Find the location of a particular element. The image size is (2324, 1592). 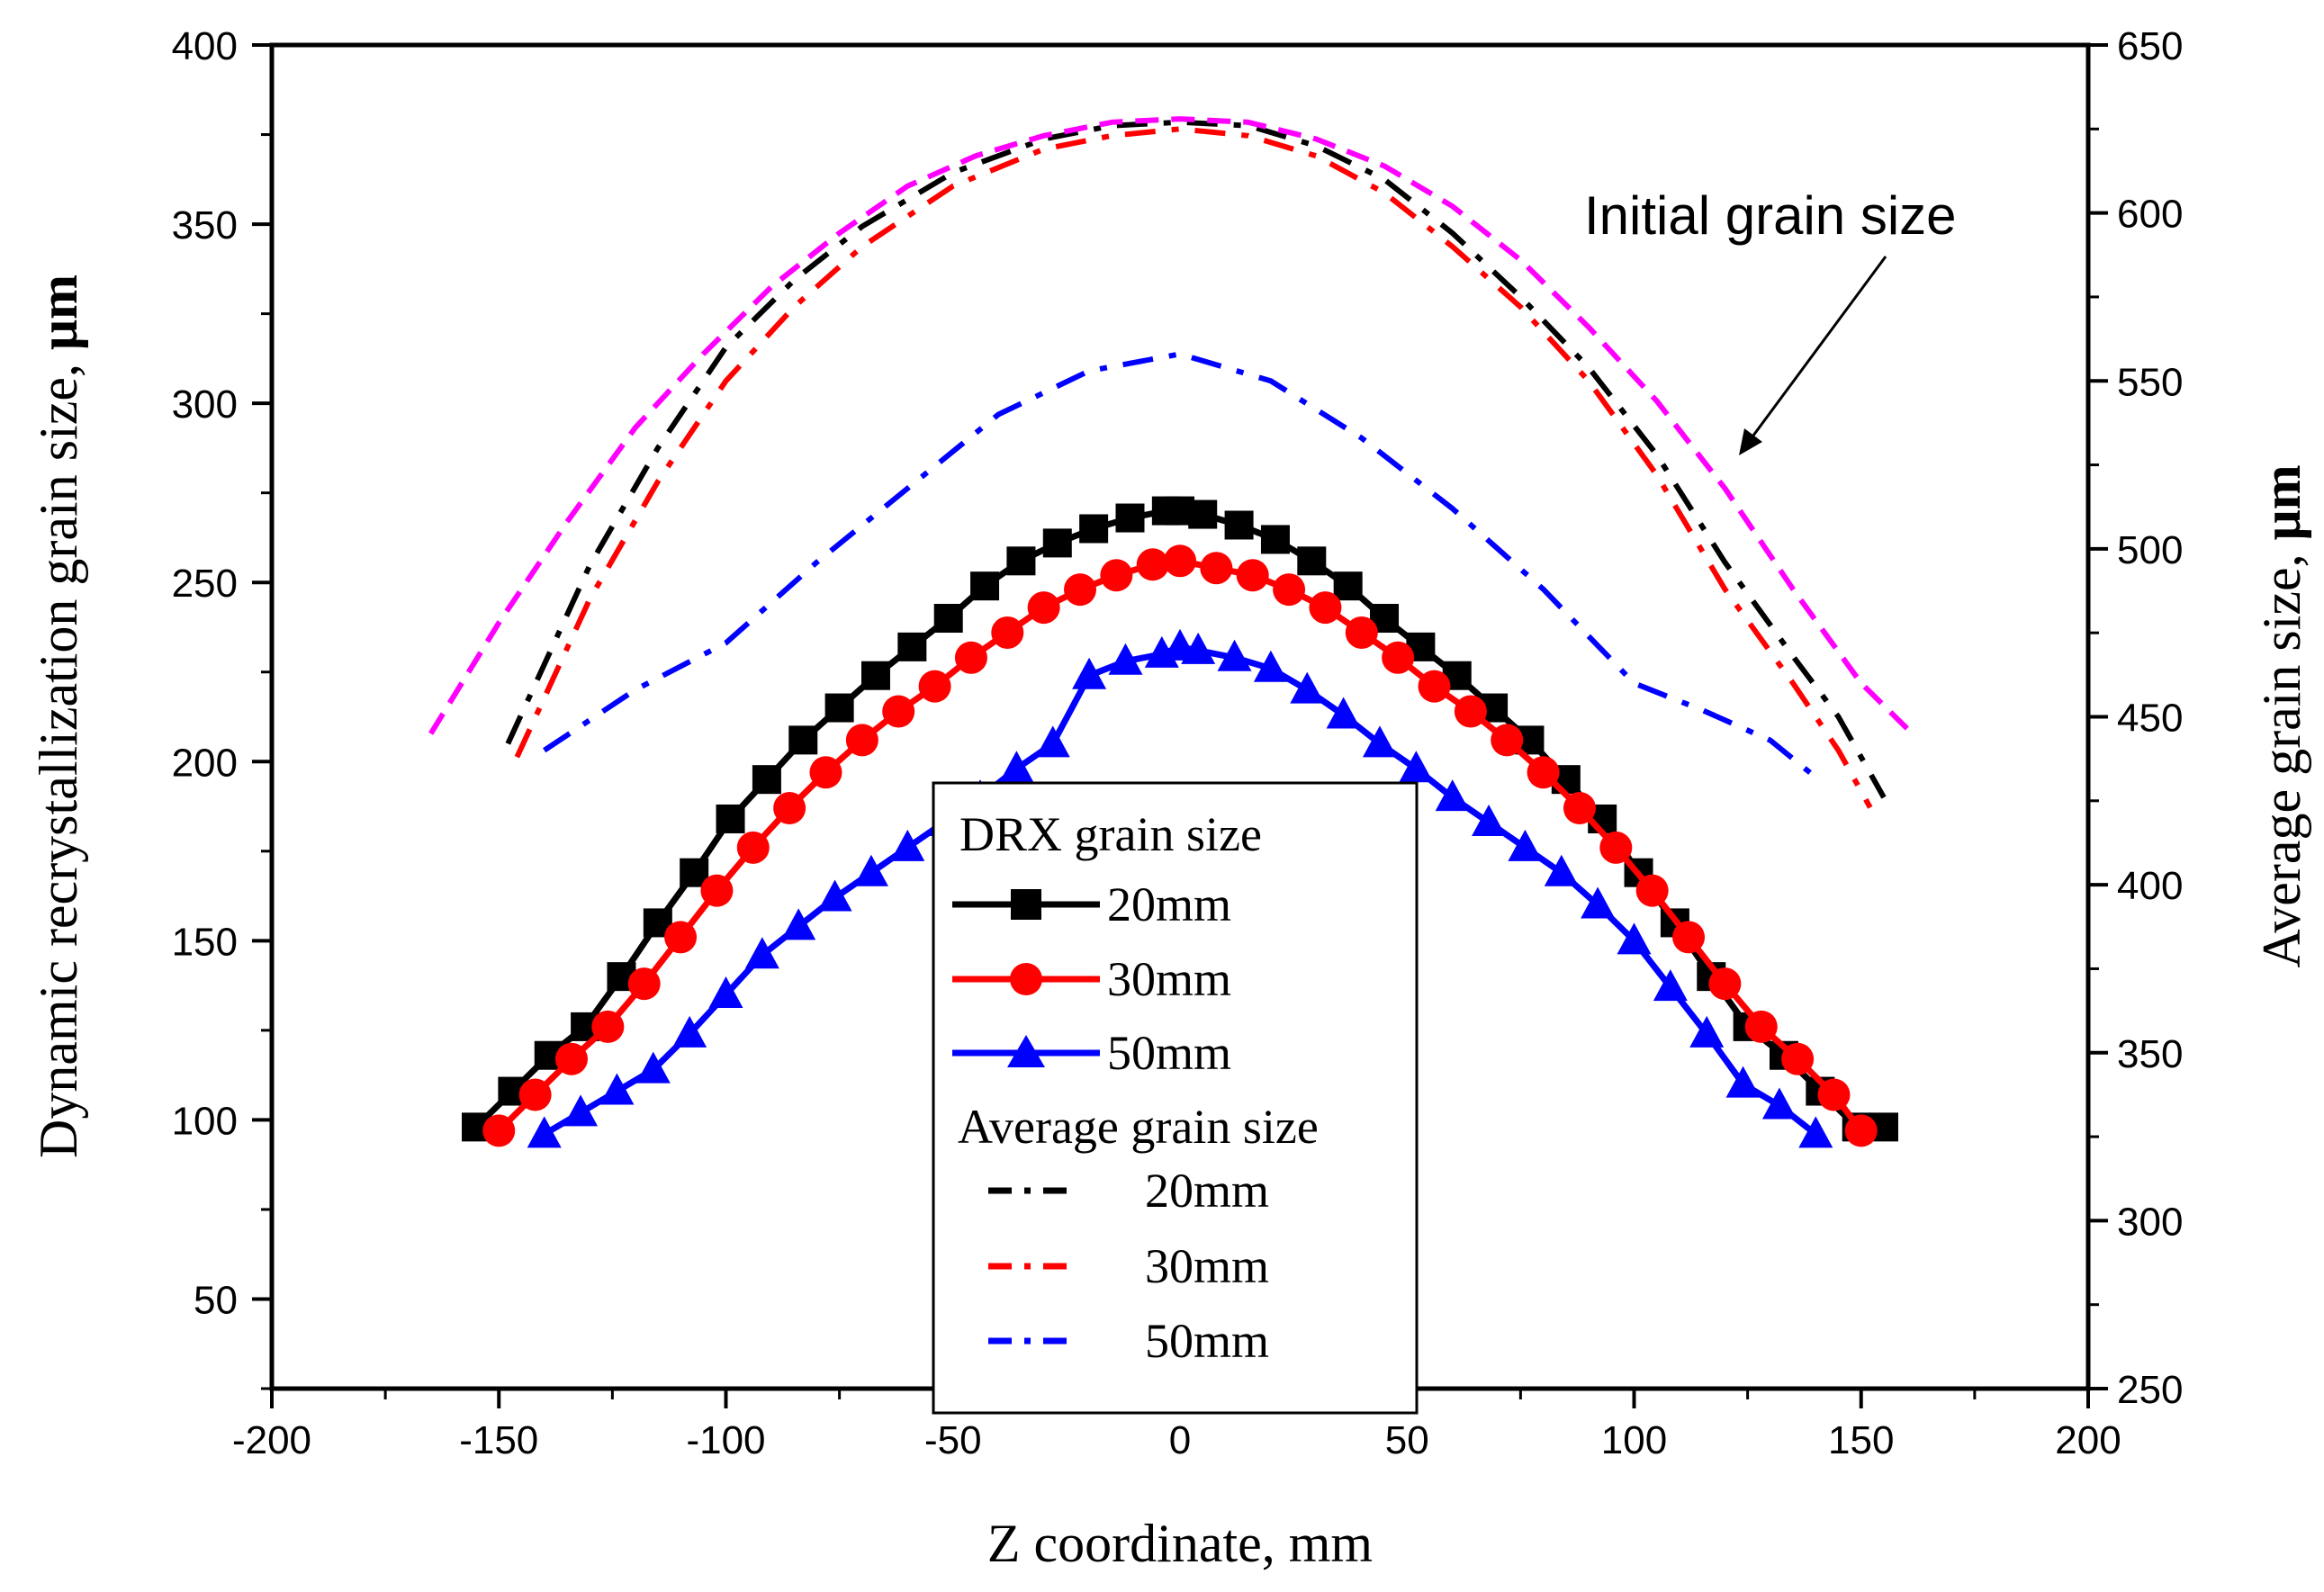

legend-label-avg-50: 50mm is located at coordinates (1207, 1341).